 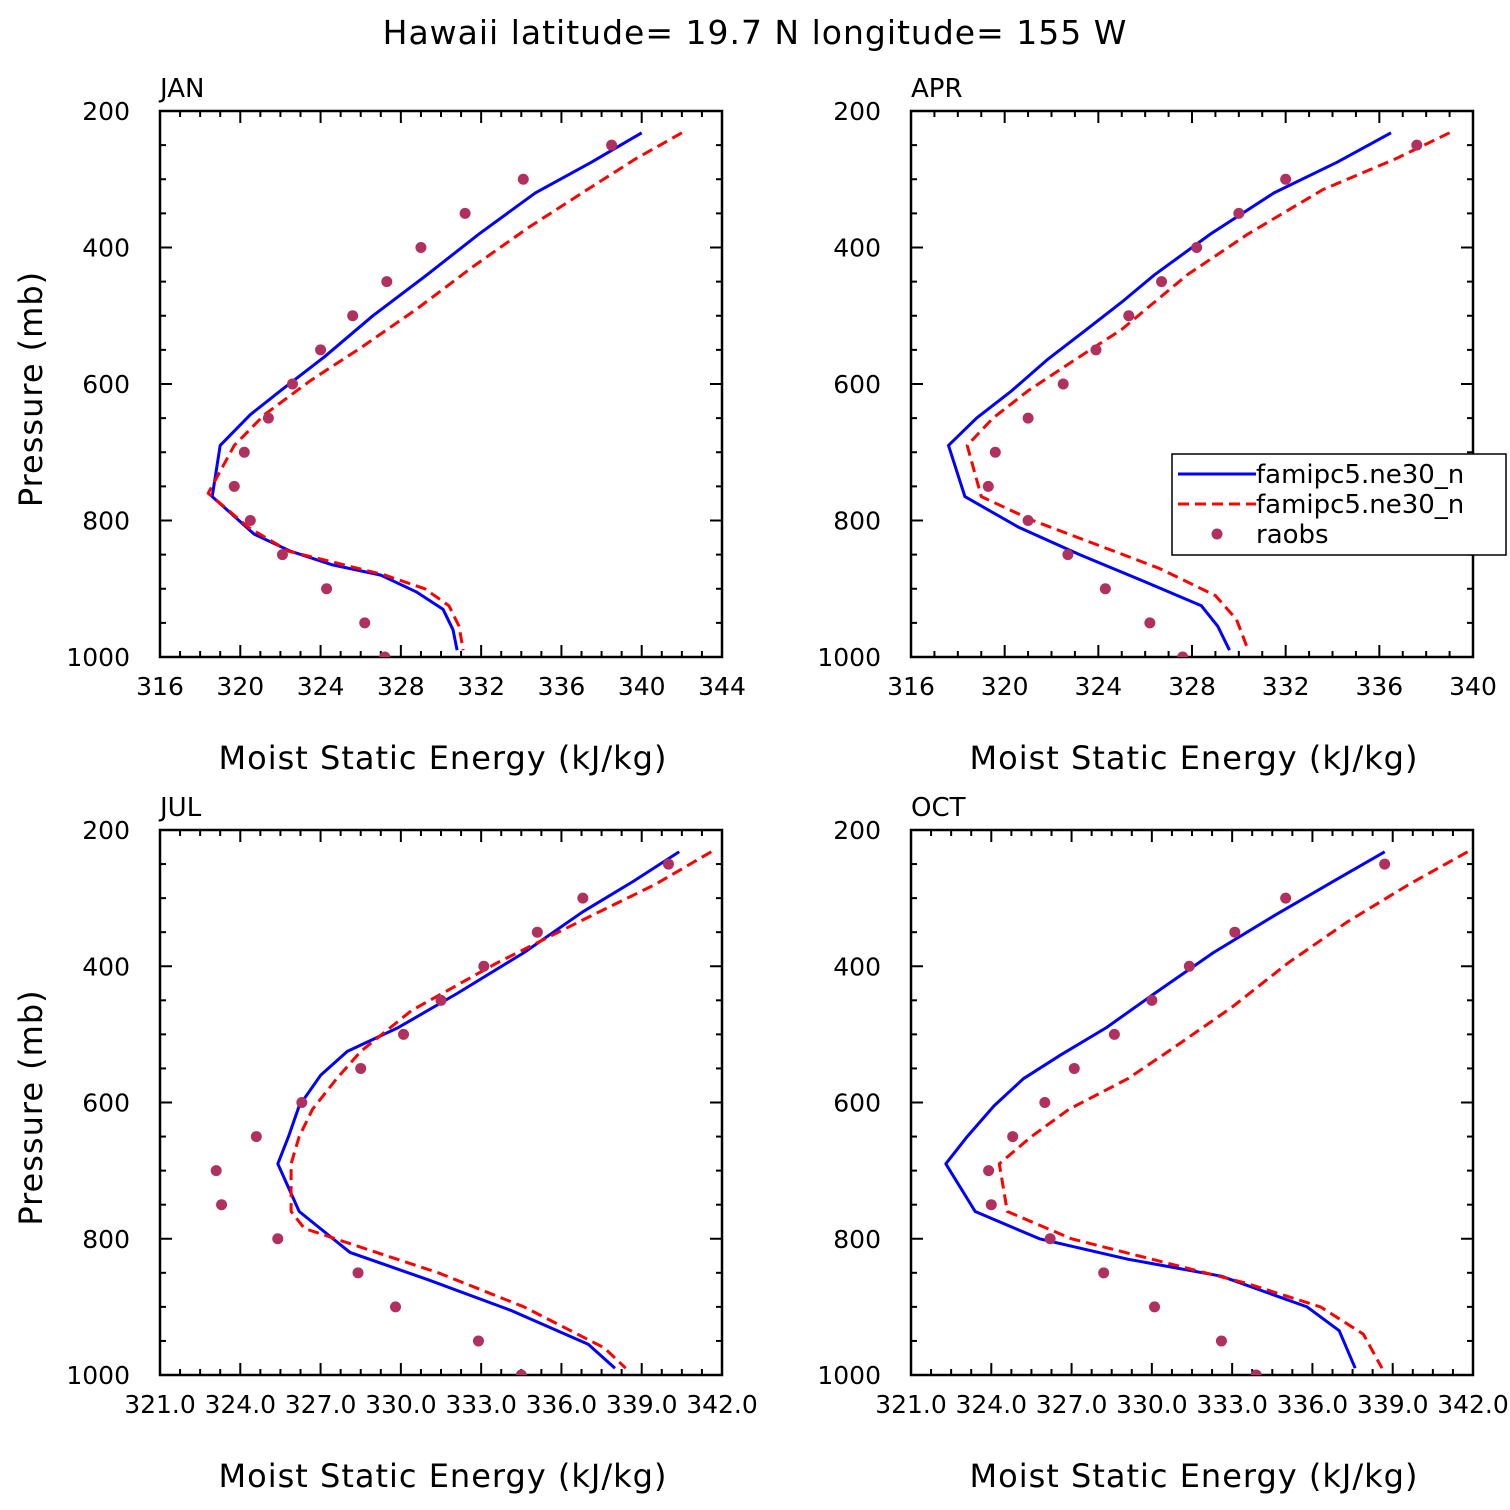 I want to click on x-tick-label: 328, so click(x=401, y=686).